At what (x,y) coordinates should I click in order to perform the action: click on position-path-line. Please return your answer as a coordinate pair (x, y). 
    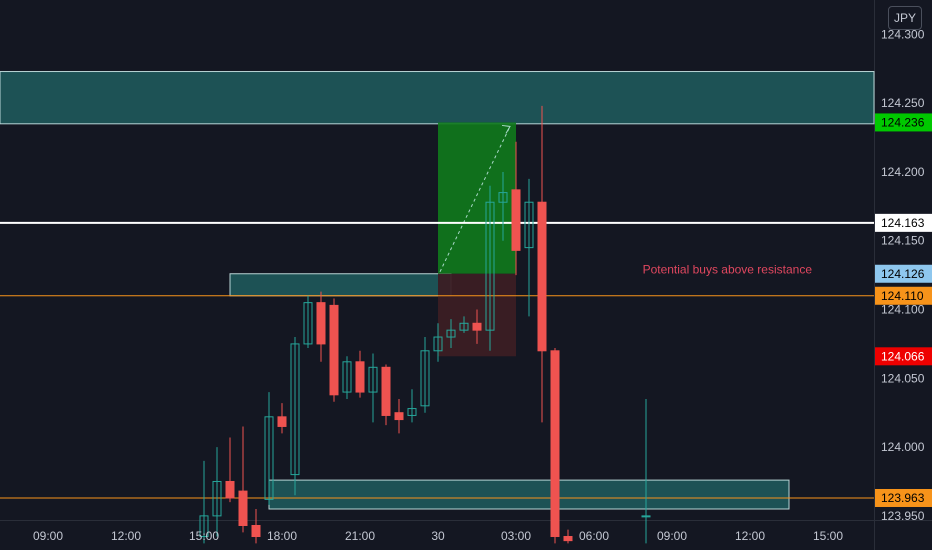
    Looking at the image, I should click on (475, 199).